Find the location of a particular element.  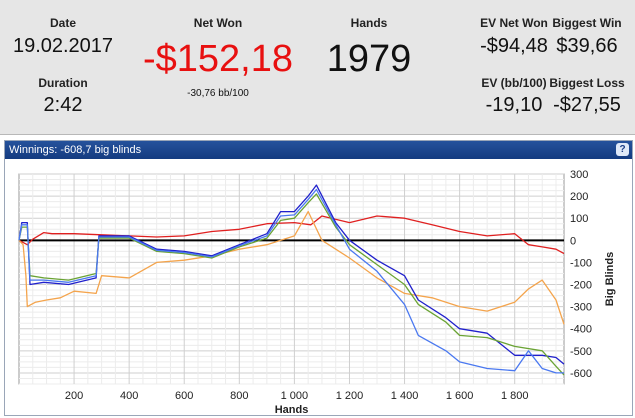

y-tick-label: -300 is located at coordinates (581, 308).